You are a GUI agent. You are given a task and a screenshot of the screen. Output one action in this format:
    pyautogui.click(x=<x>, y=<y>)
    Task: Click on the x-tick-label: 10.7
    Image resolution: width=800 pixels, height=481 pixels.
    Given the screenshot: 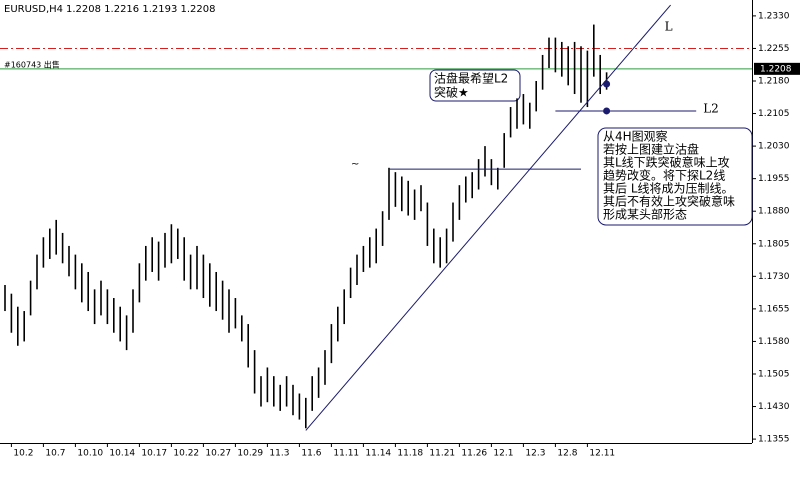 What is the action you would take?
    pyautogui.click(x=55, y=454)
    